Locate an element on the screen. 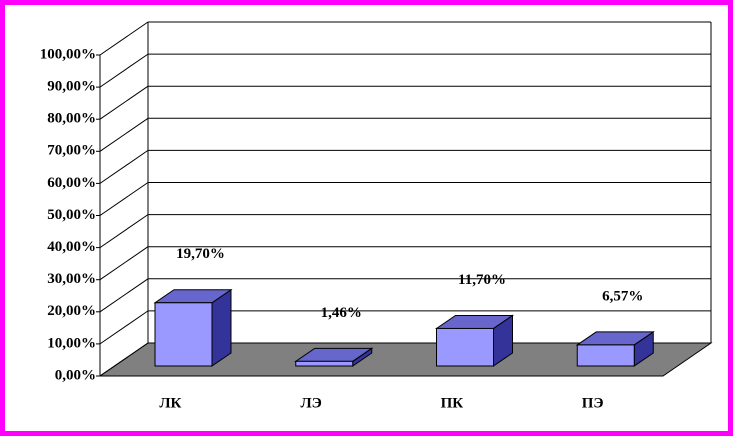  y-tick-label: 80,00% is located at coordinates (71, 119).